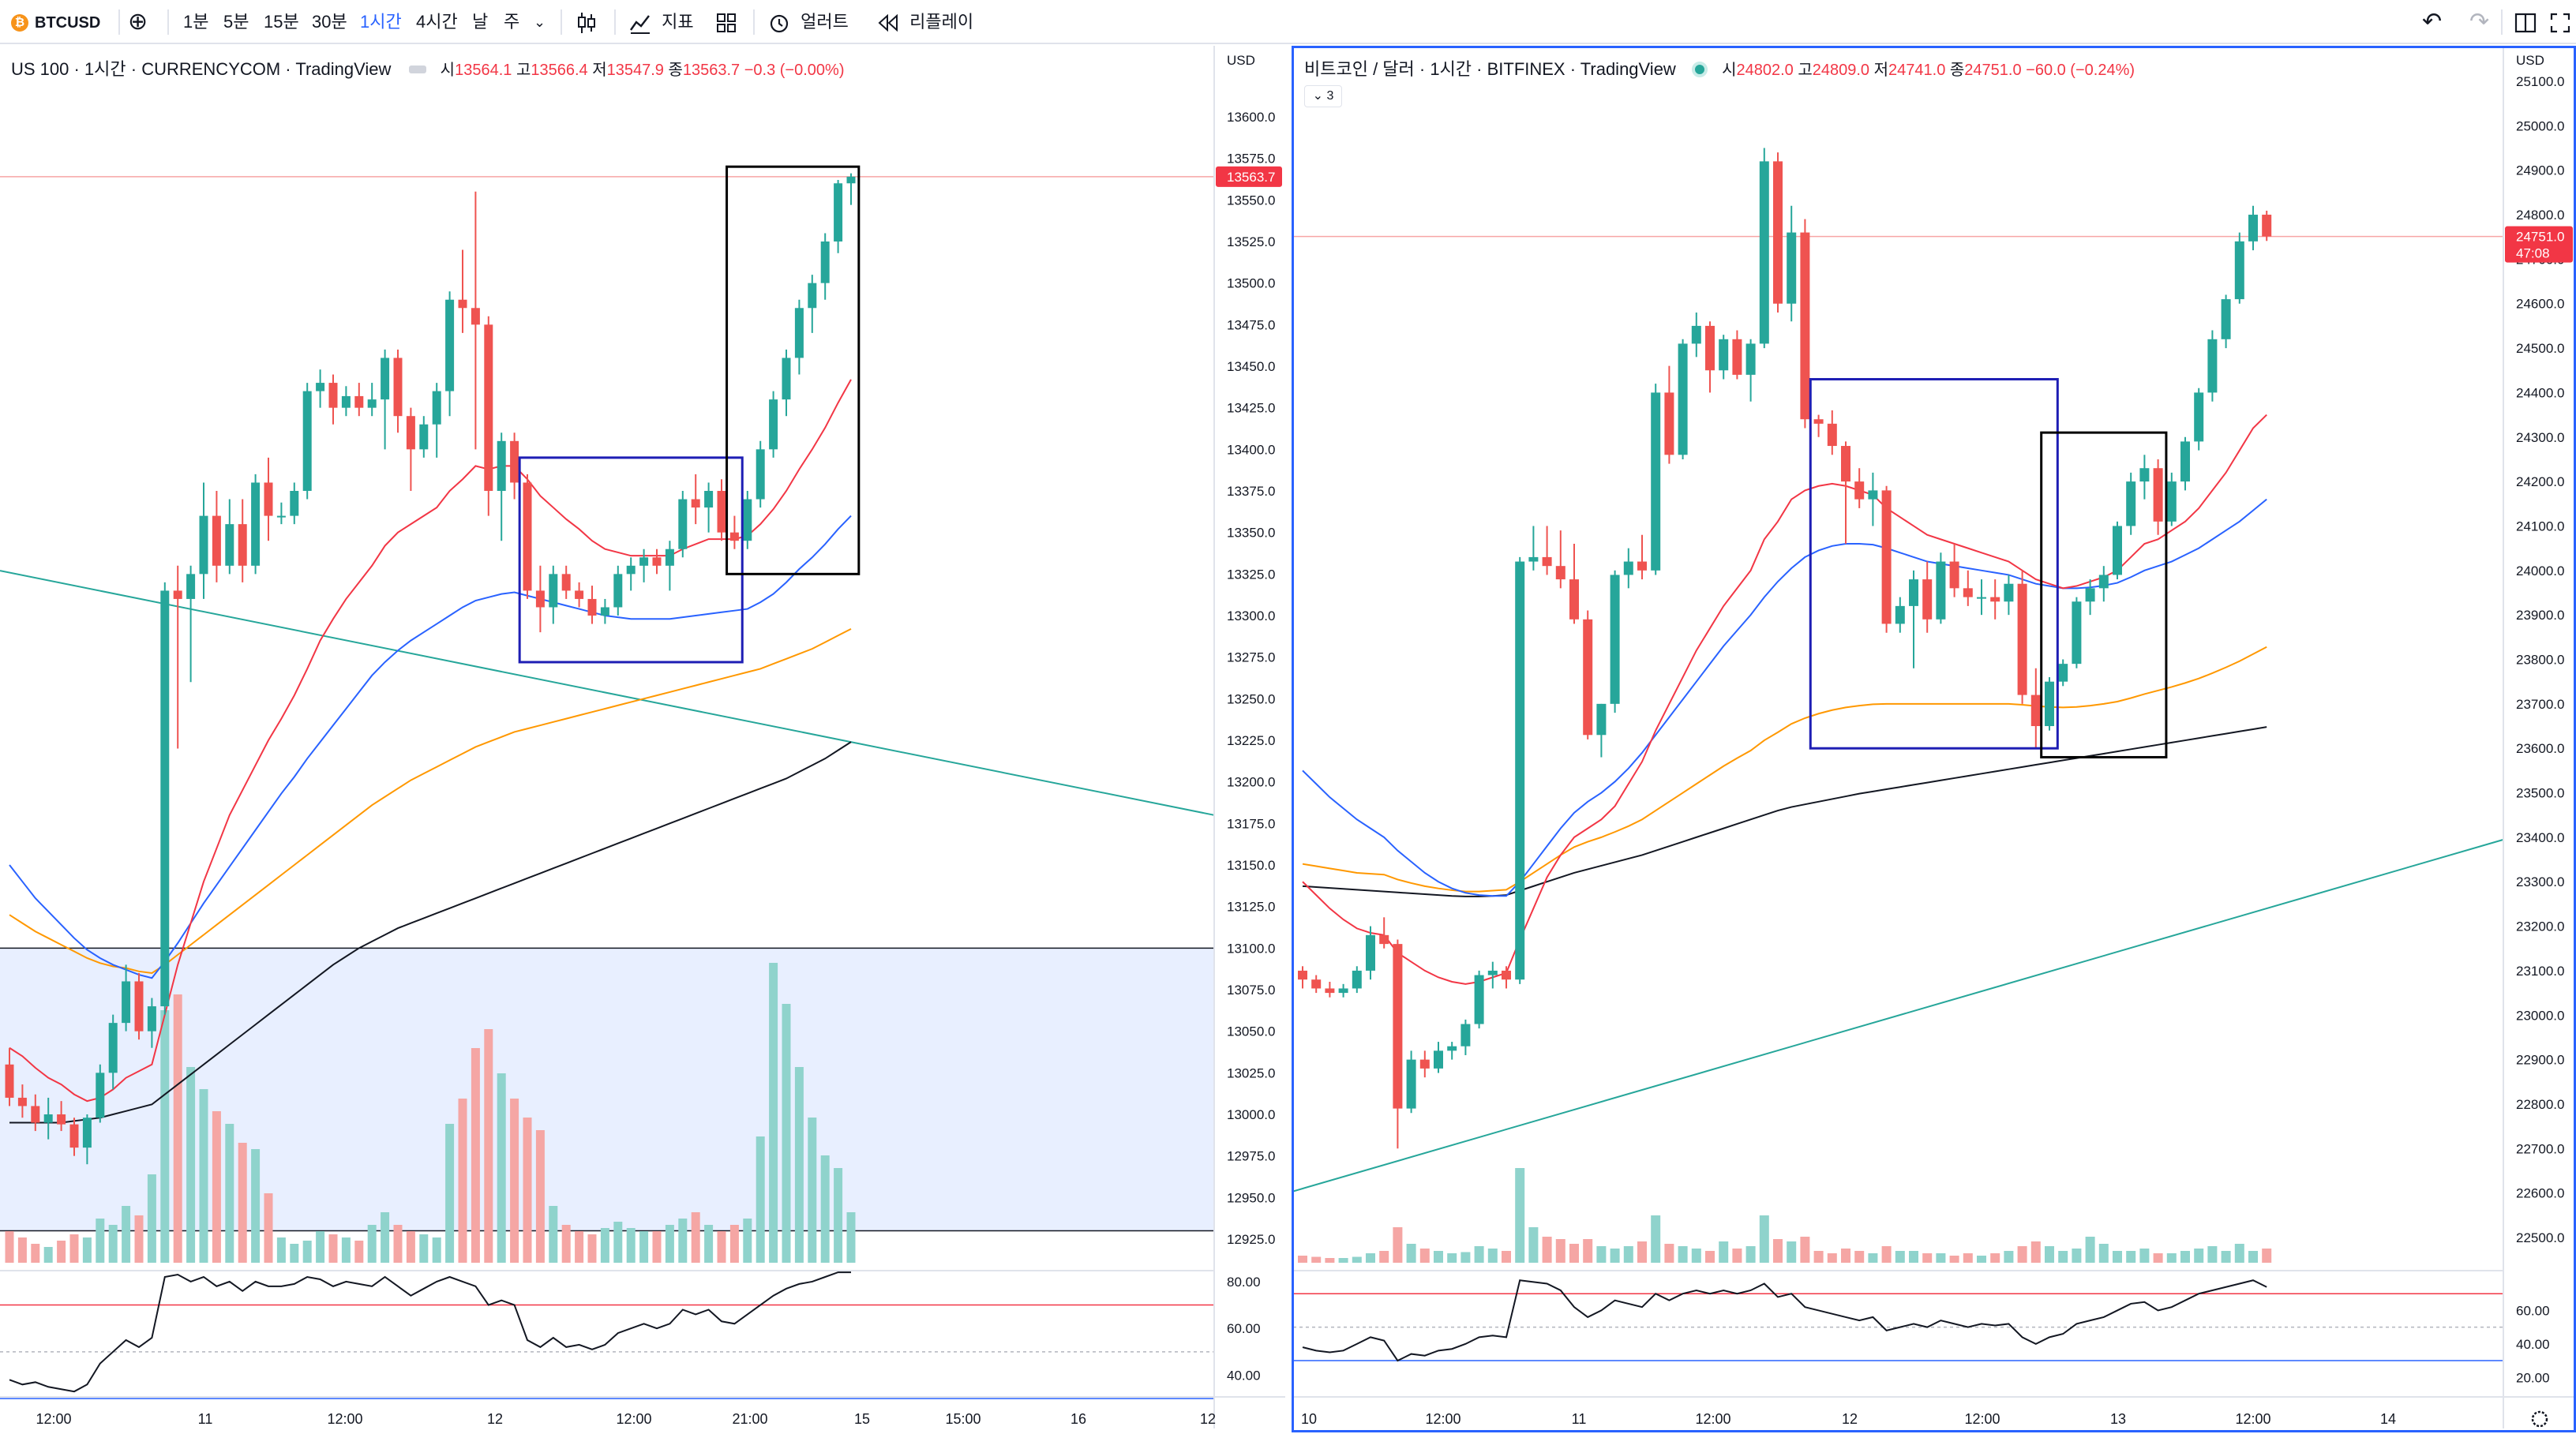 Image resolution: width=2576 pixels, height=1434 pixels. What do you see at coordinates (2540, 481) in the screenshot?
I see `price-tick: 24200.0` at bounding box center [2540, 481].